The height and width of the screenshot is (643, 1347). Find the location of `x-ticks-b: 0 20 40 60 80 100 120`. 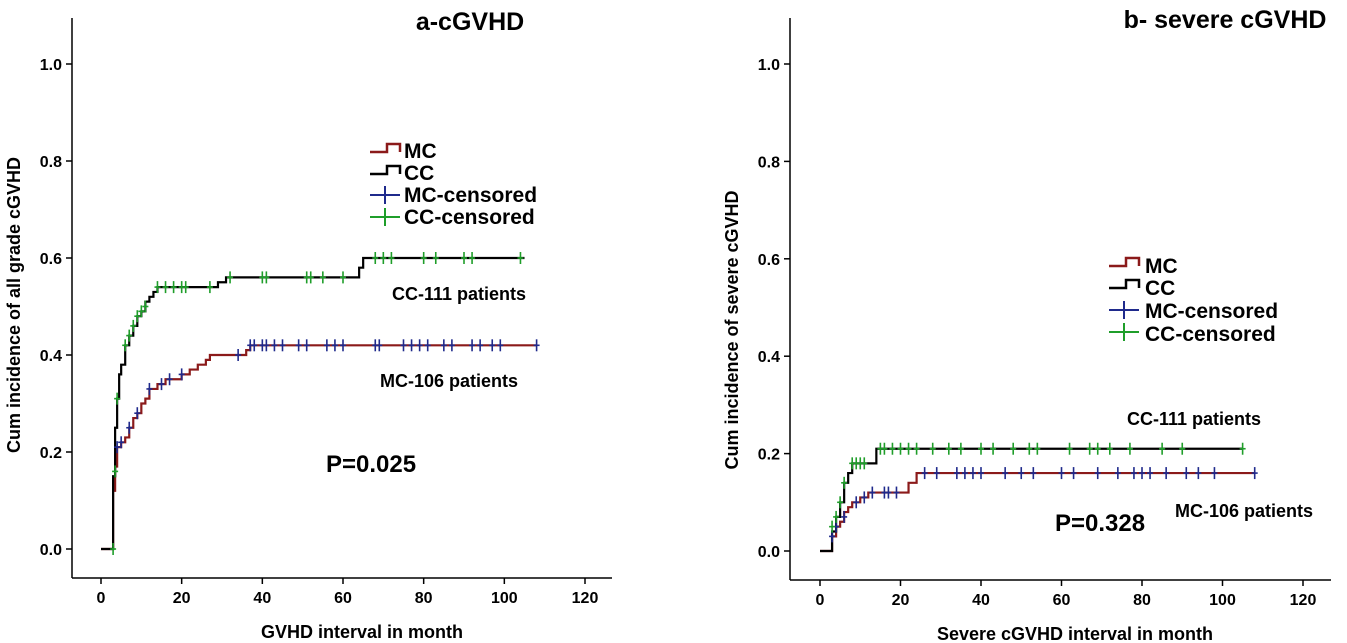

x-ticks-b: 0 20 40 60 80 100 120 is located at coordinates (1066, 594).